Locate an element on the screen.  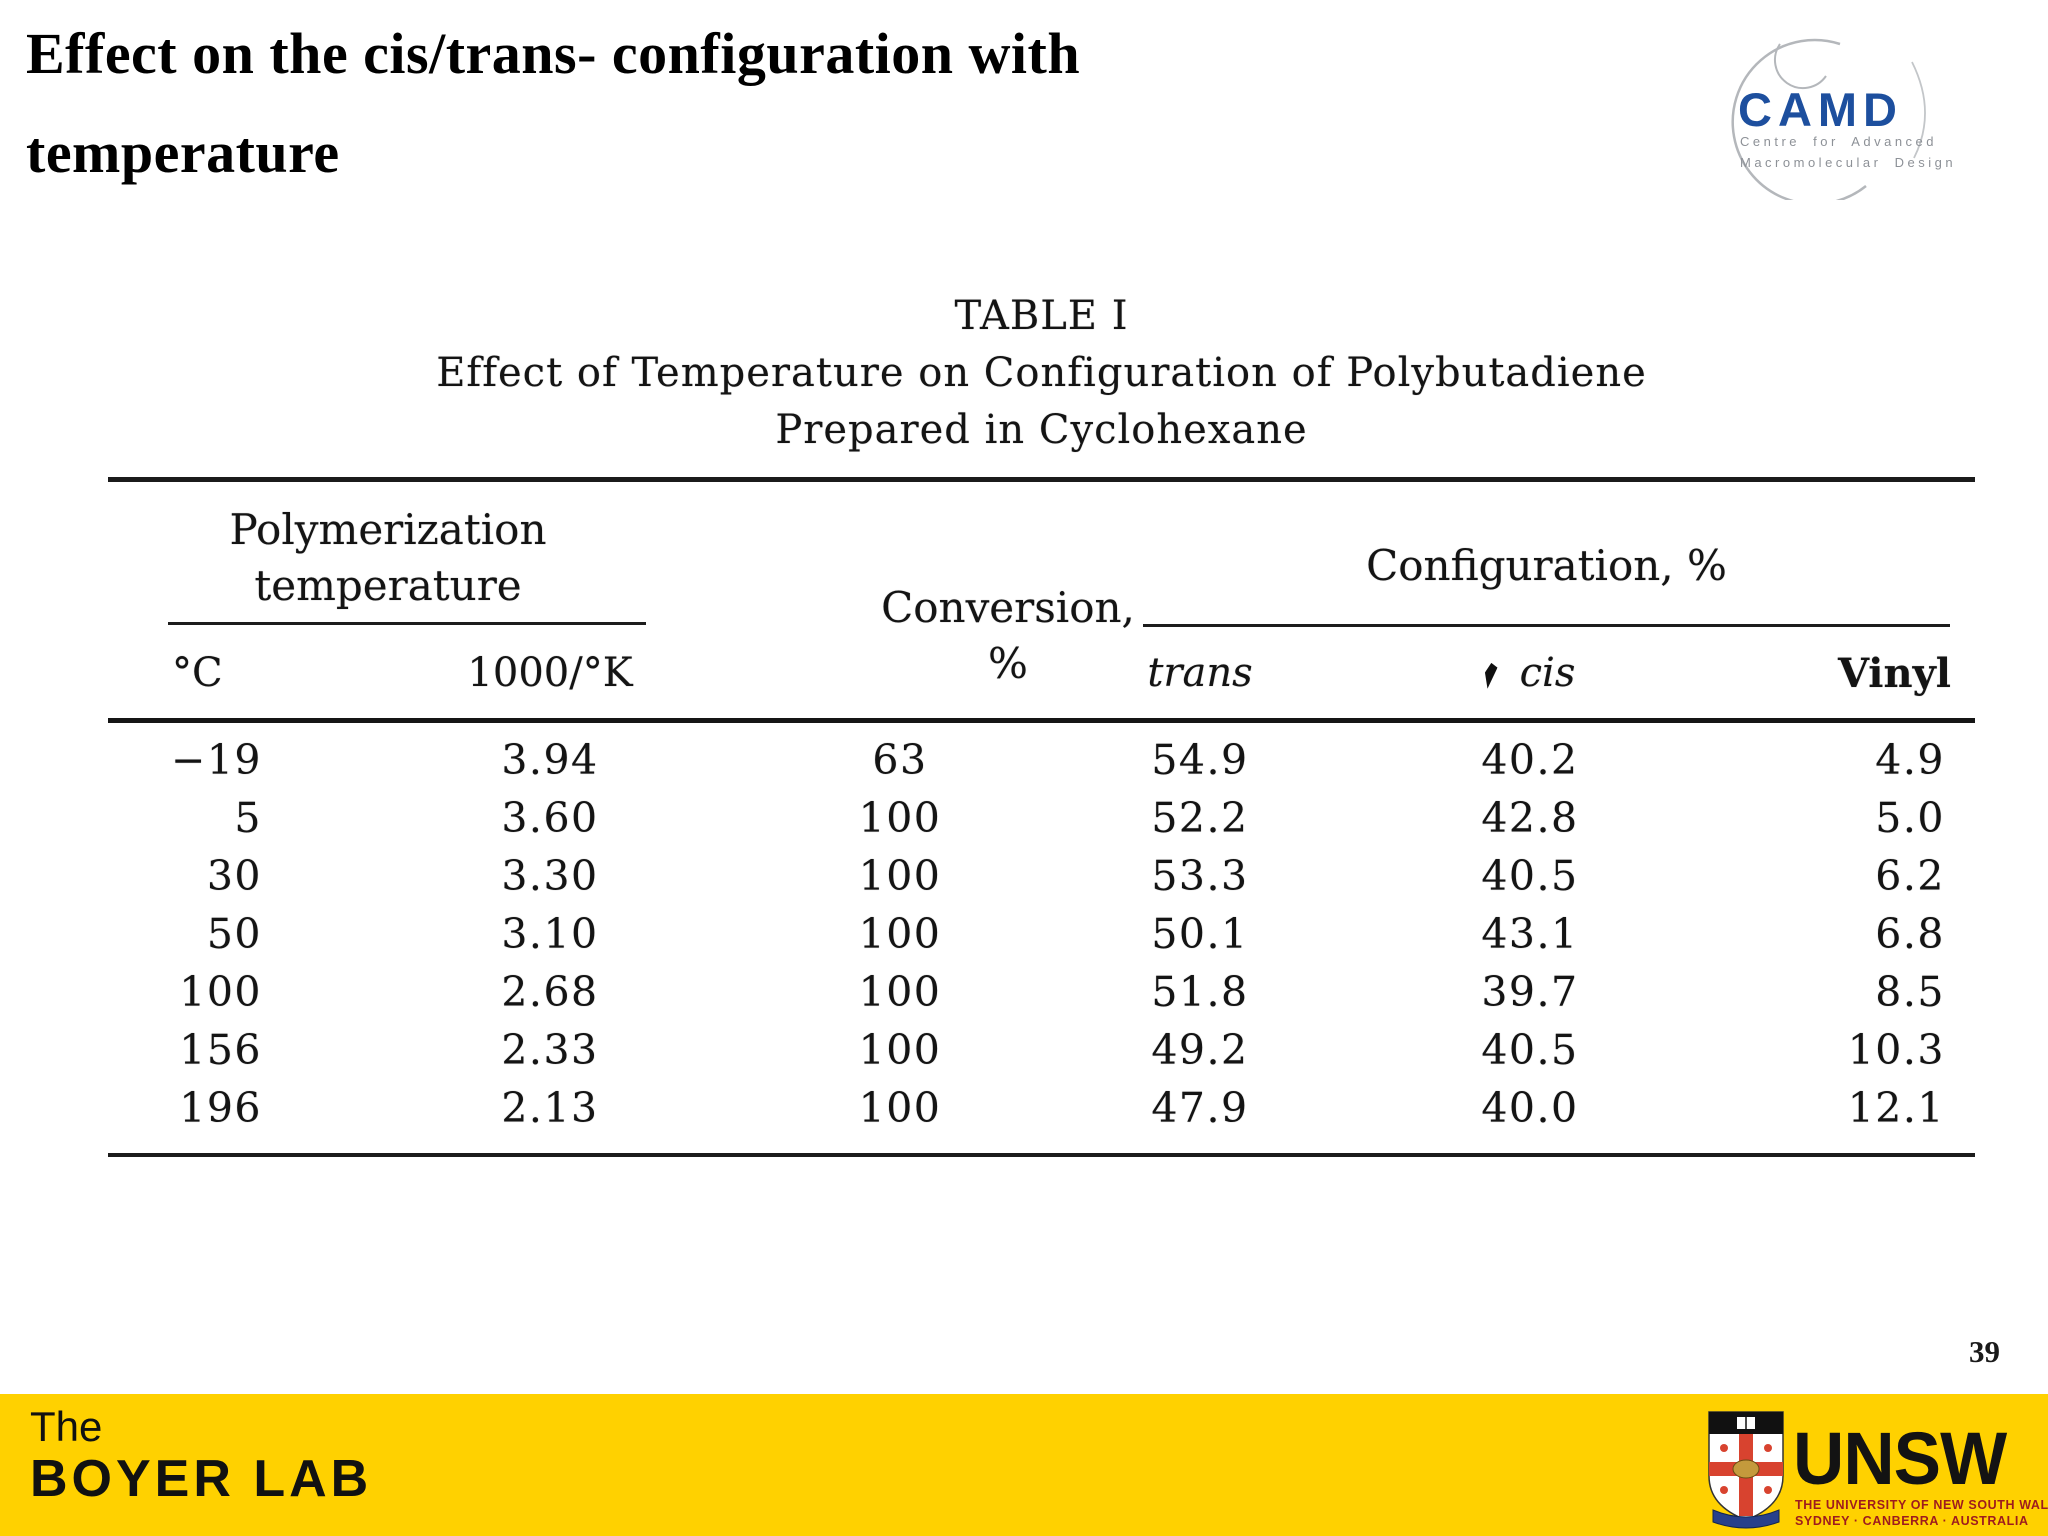
cell-1000k: 3.60 is located at coordinates (550, 818).